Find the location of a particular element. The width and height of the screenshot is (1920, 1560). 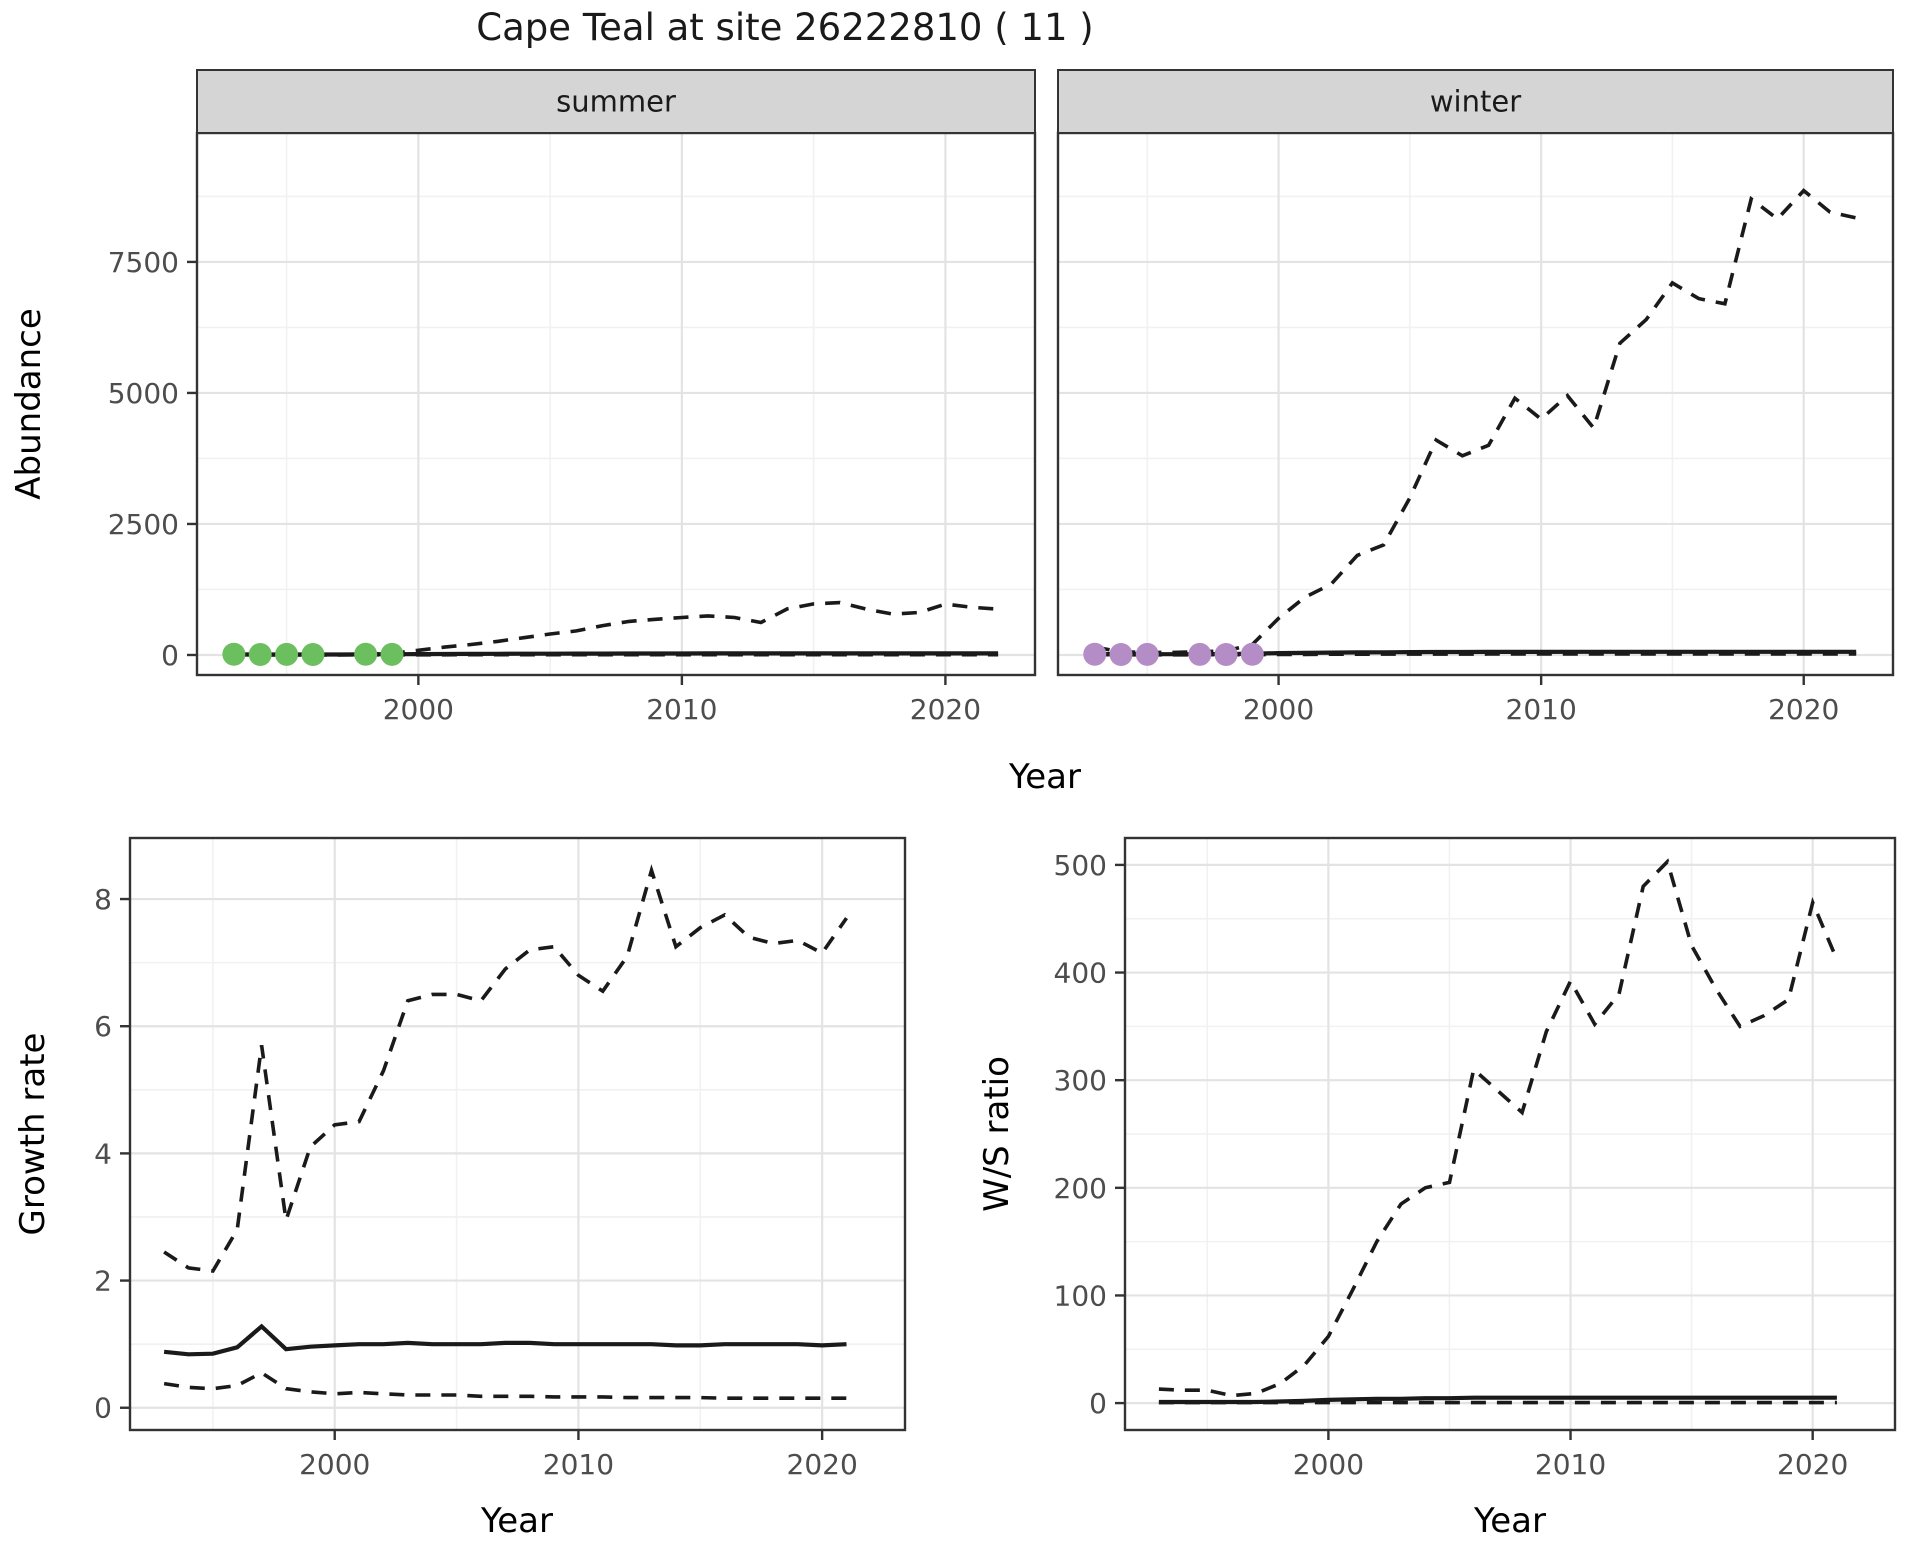

y-tick-label: 8 is located at coordinates (103, 899).